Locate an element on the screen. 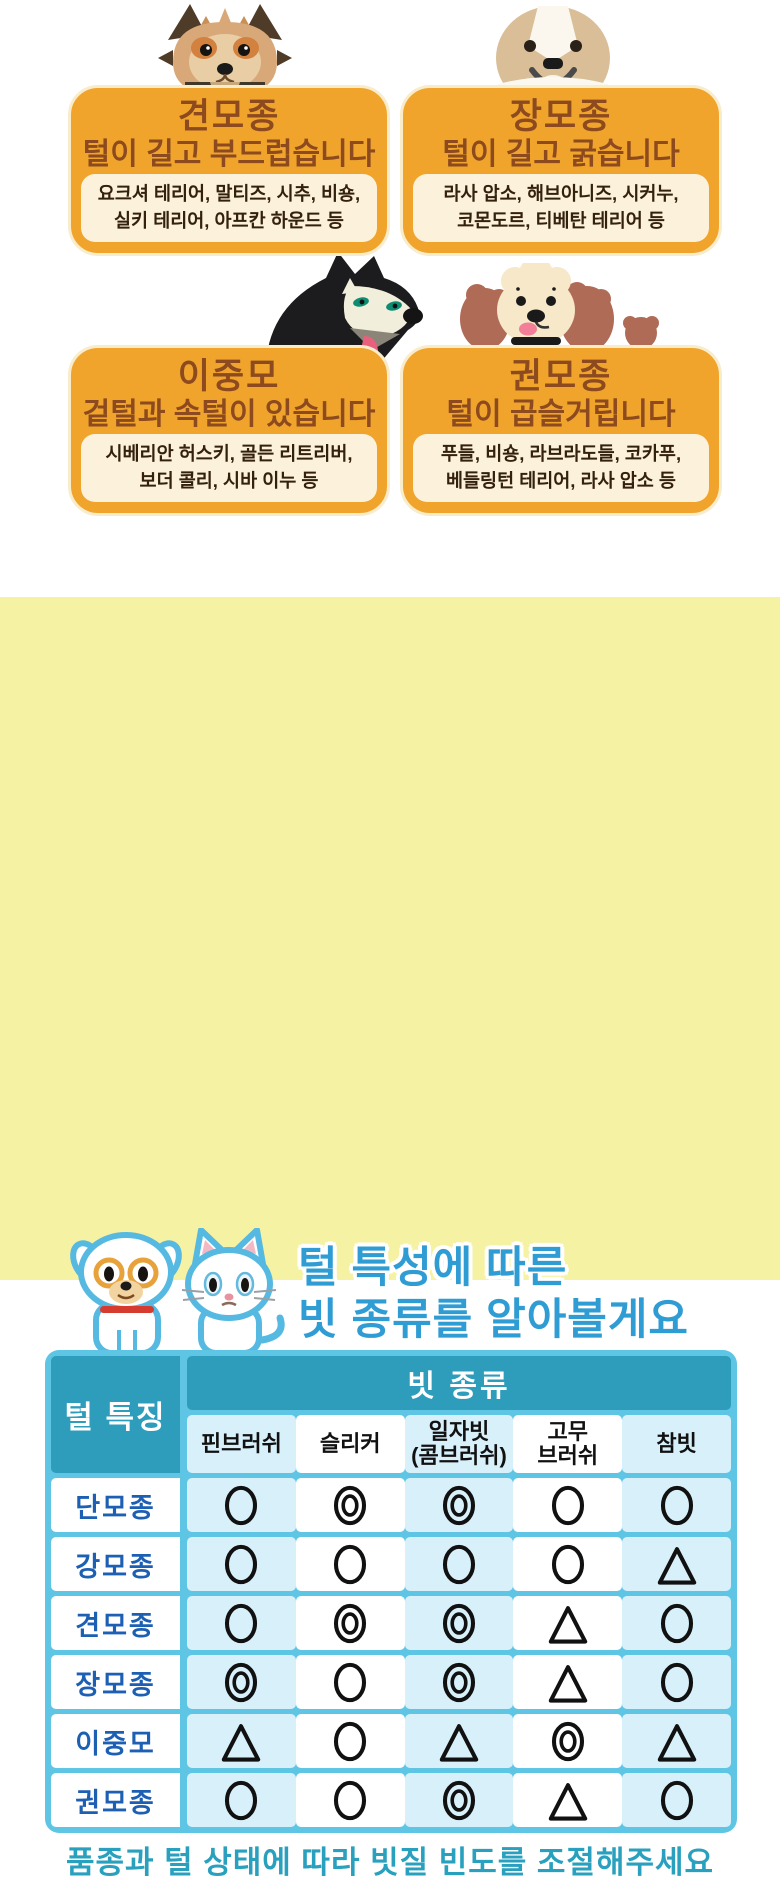 Image resolution: width=780 pixels, height=1882 pixels. card-title: 견모종 is located at coordinates (229, 116).